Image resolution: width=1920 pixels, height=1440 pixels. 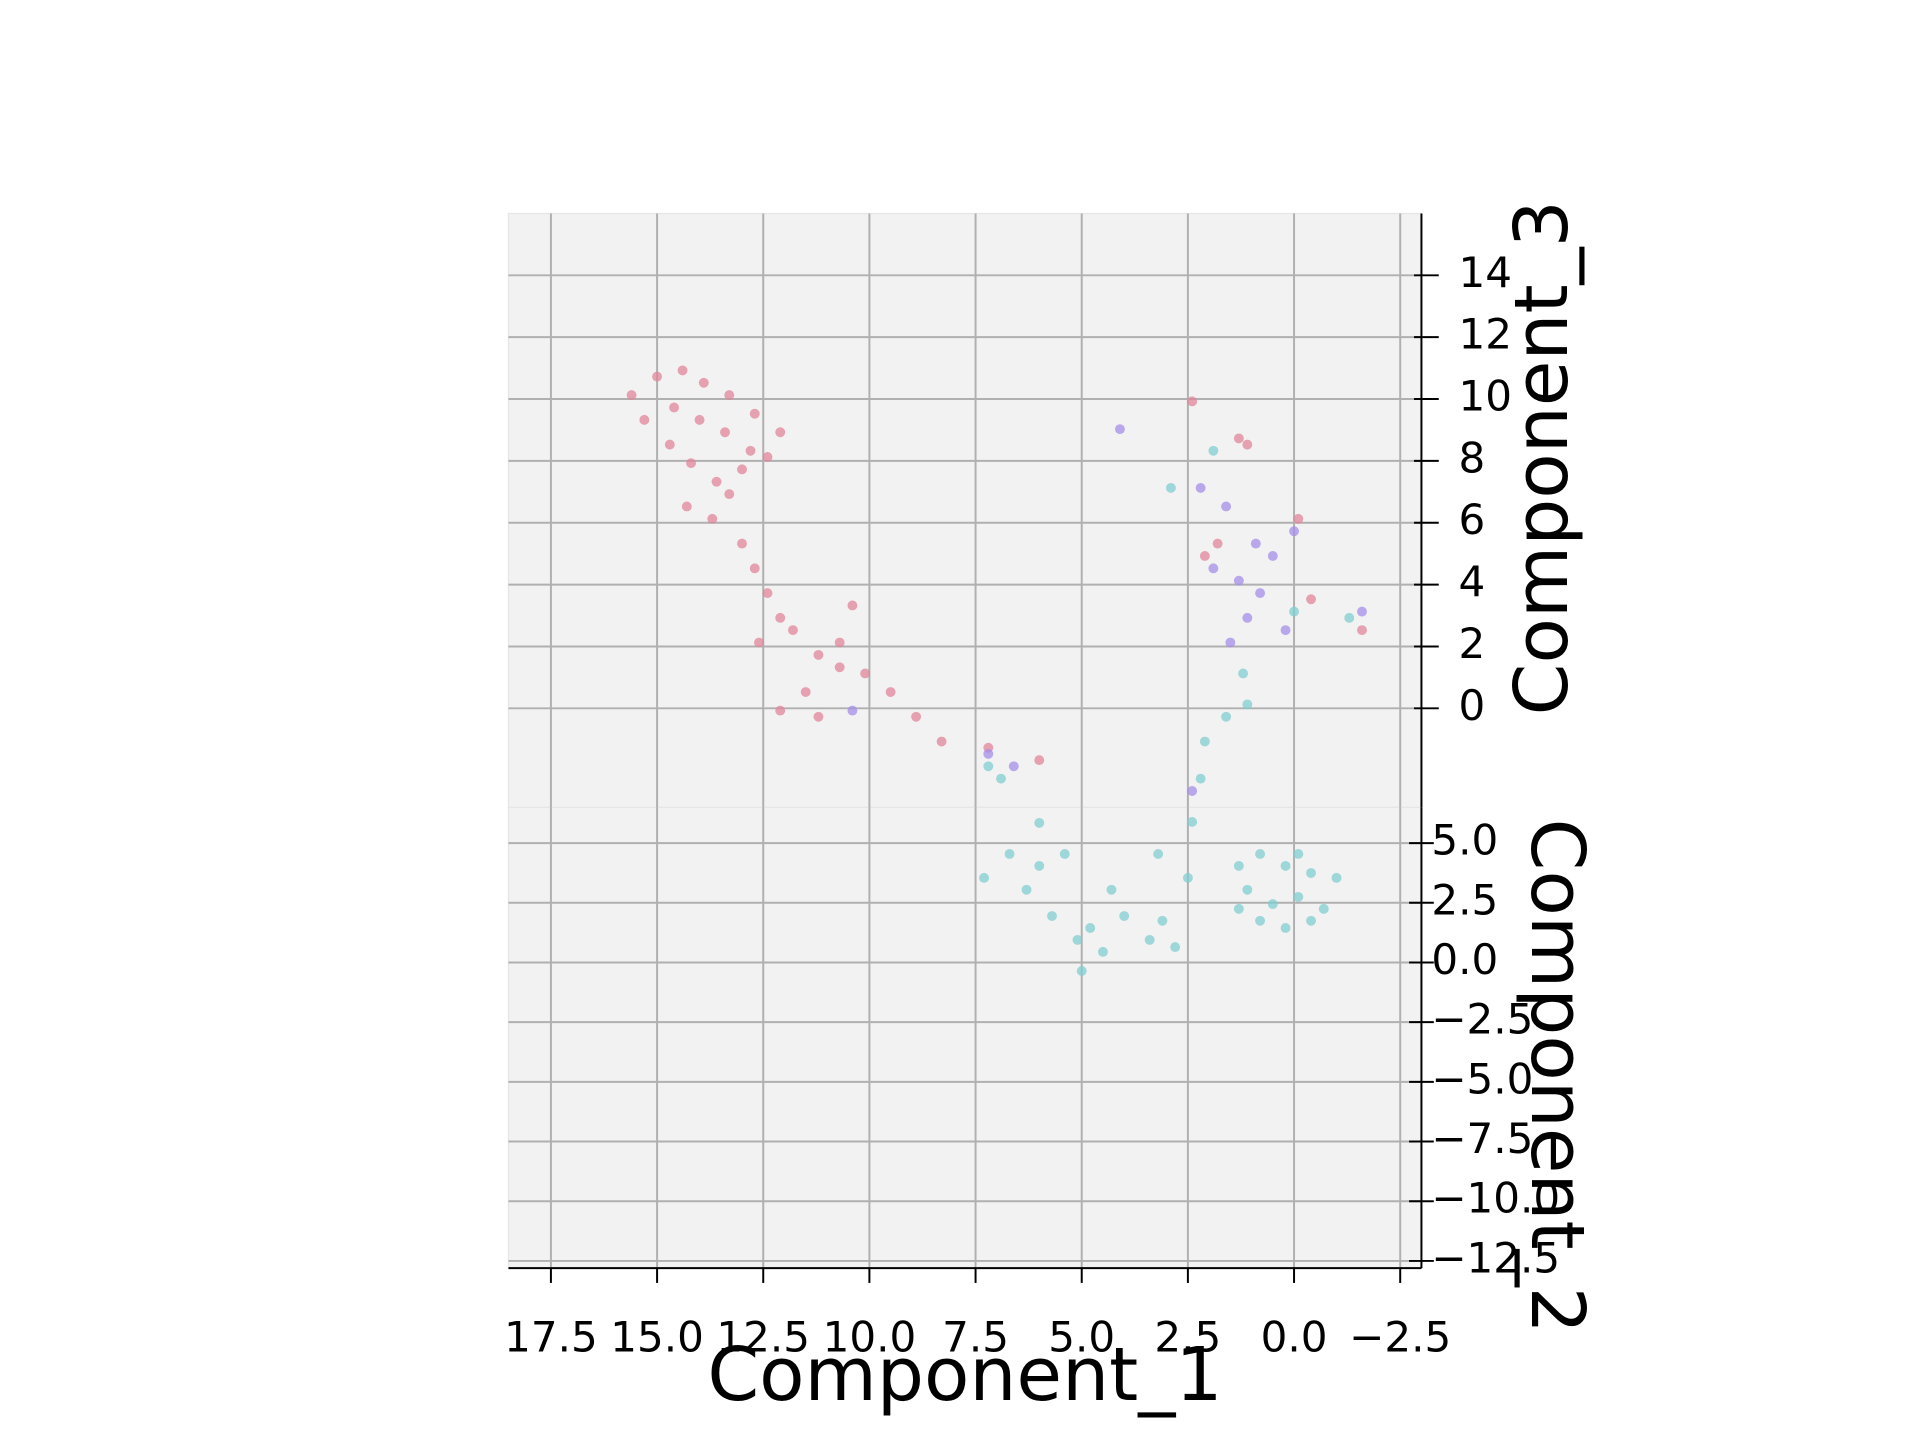 What do you see at coordinates (1464, 840) in the screenshot?
I see `y-tick-label: 5.0` at bounding box center [1464, 840].